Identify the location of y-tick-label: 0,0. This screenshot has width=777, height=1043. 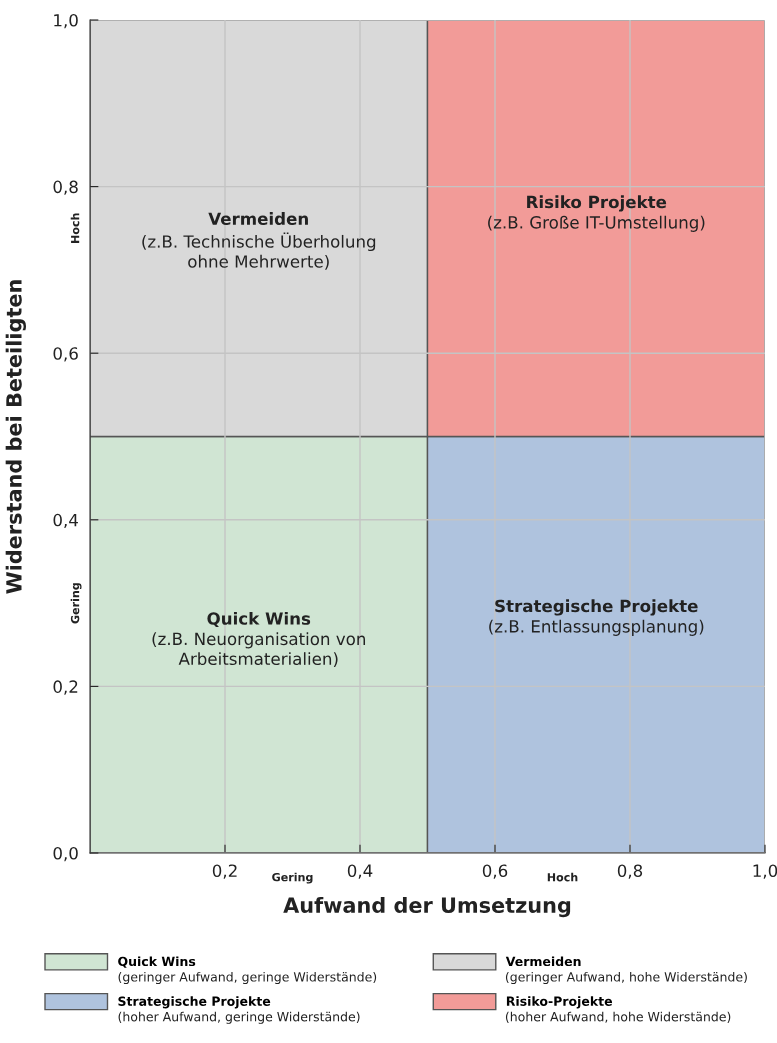
(65, 854).